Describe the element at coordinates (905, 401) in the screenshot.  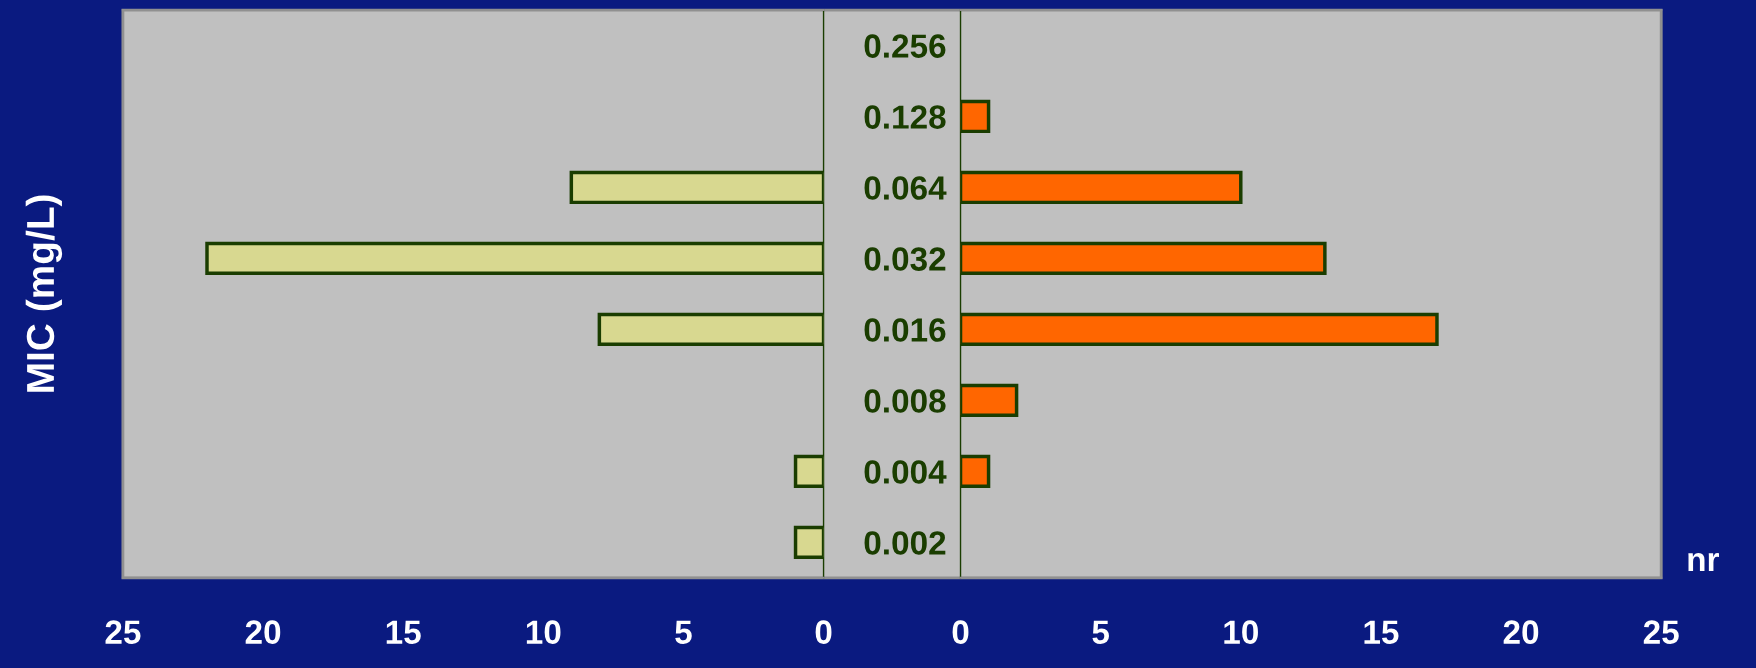
I see `y-tick-label: 0.008` at that location.